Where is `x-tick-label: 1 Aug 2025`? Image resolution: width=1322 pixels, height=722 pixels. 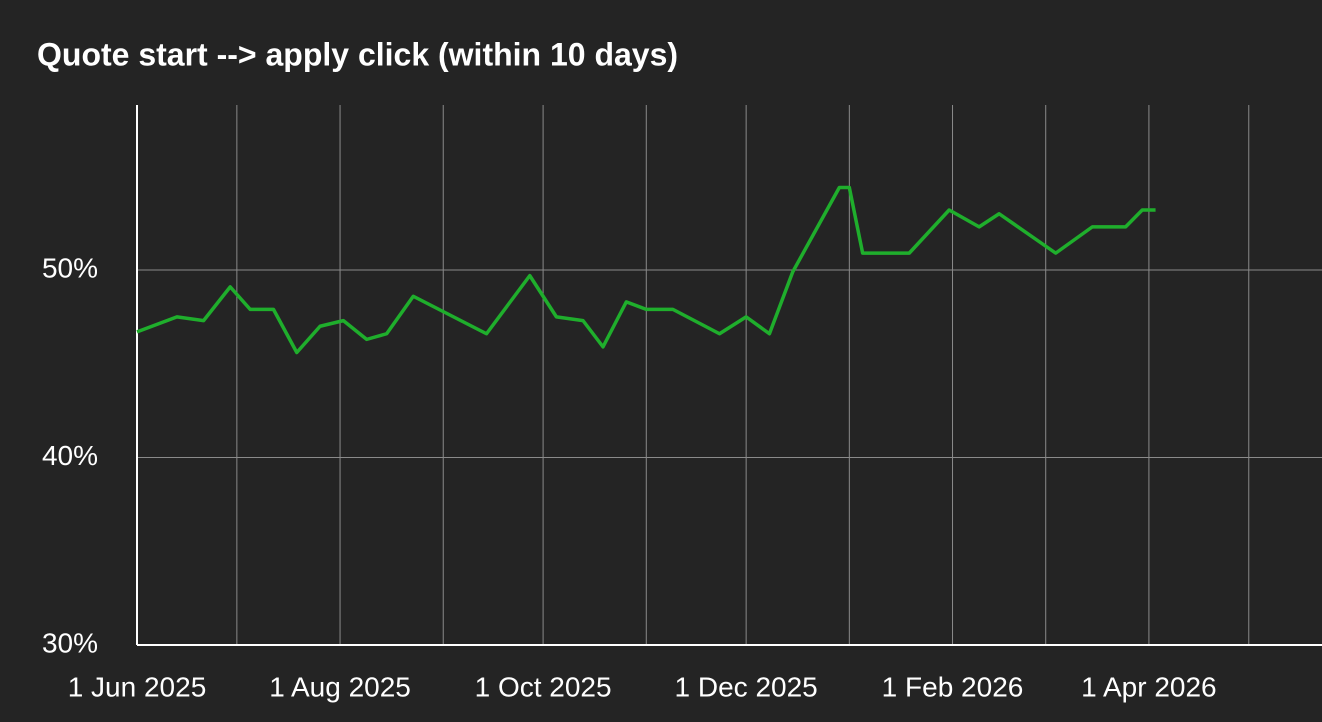 x-tick-label: 1 Aug 2025 is located at coordinates (340, 686).